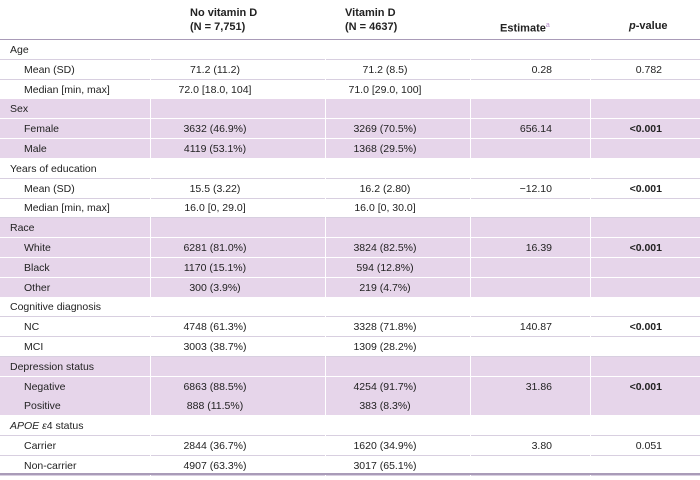 Image resolution: width=700 pixels, height=480 pixels. I want to click on section-label: Cognitive diagnosis, so click(56, 307).